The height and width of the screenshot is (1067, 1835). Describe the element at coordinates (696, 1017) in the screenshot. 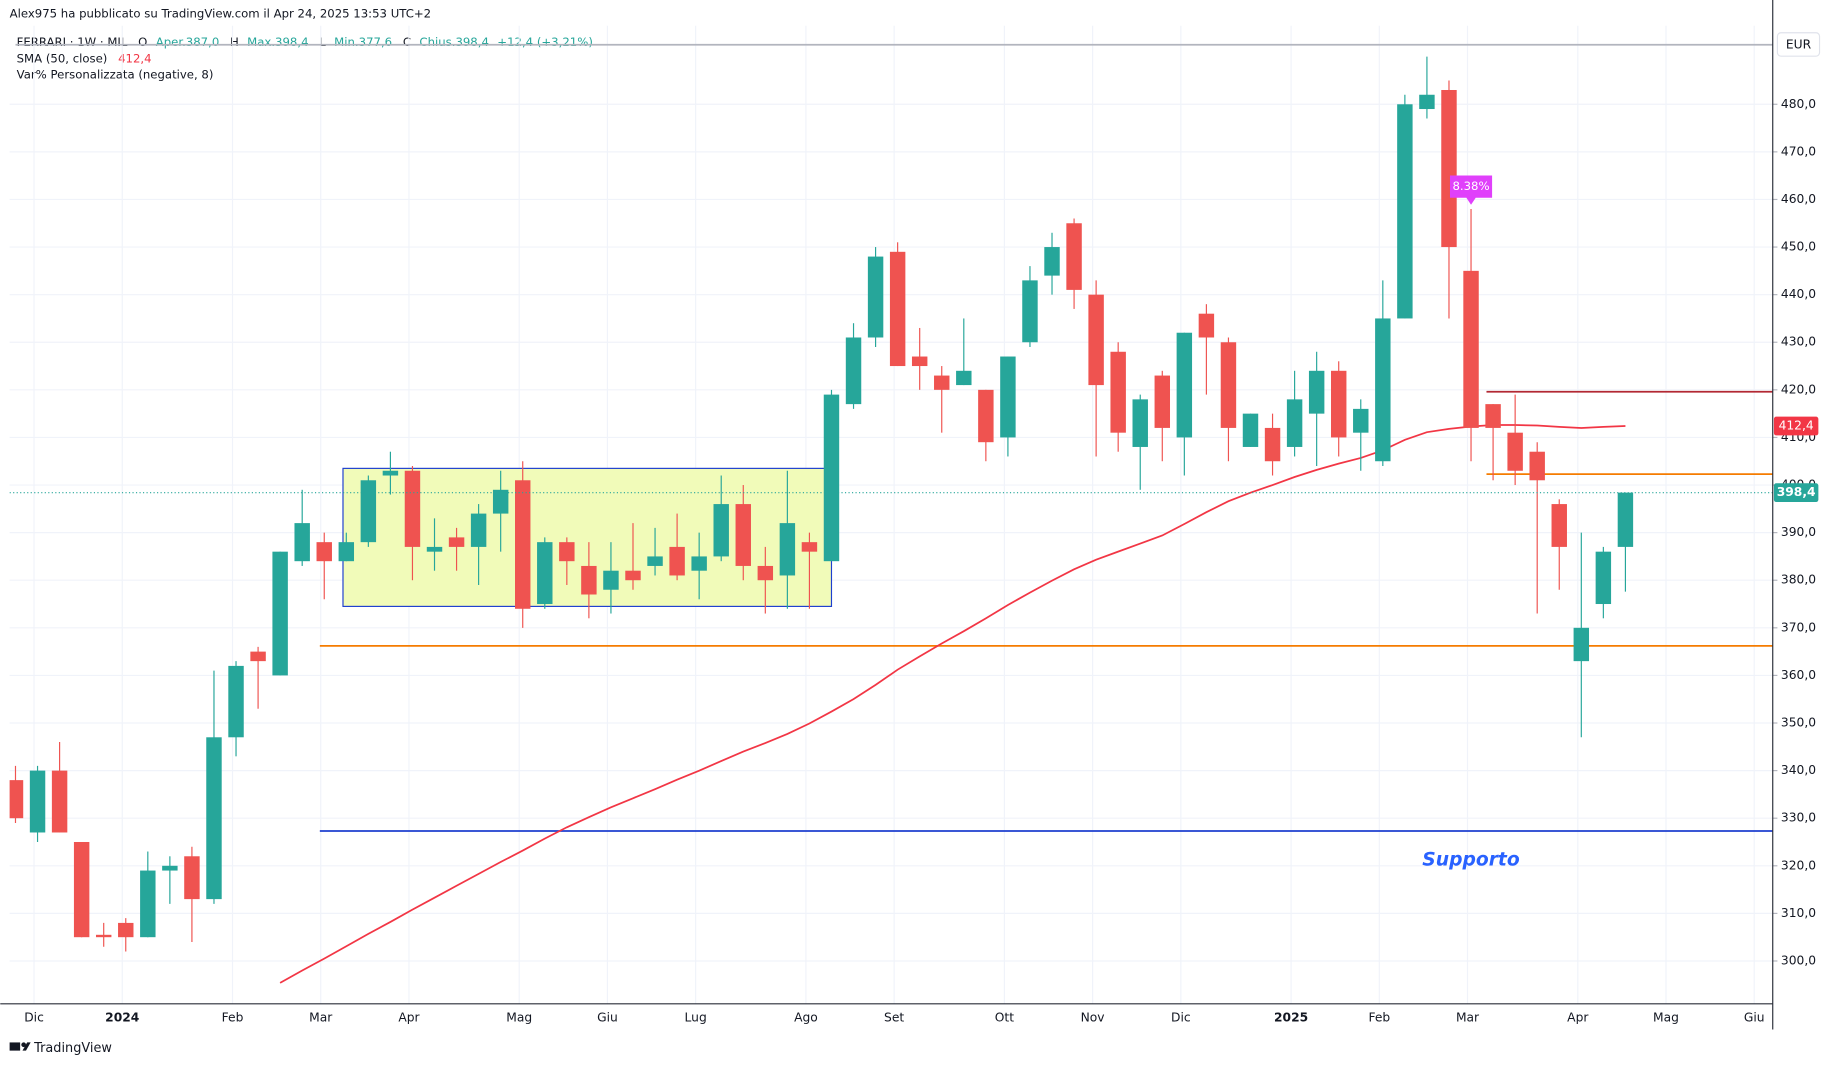

I see `x-tick-label: Lug` at that location.